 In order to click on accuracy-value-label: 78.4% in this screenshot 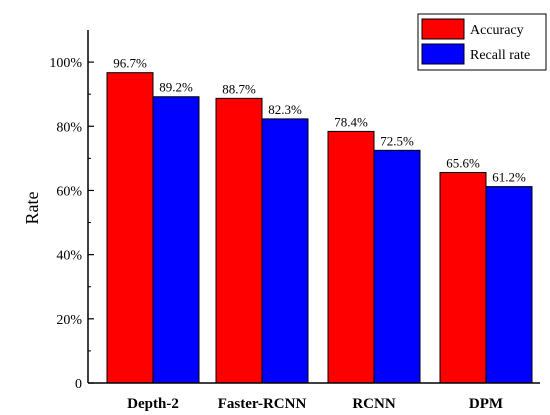, I will do `click(351, 121)`.